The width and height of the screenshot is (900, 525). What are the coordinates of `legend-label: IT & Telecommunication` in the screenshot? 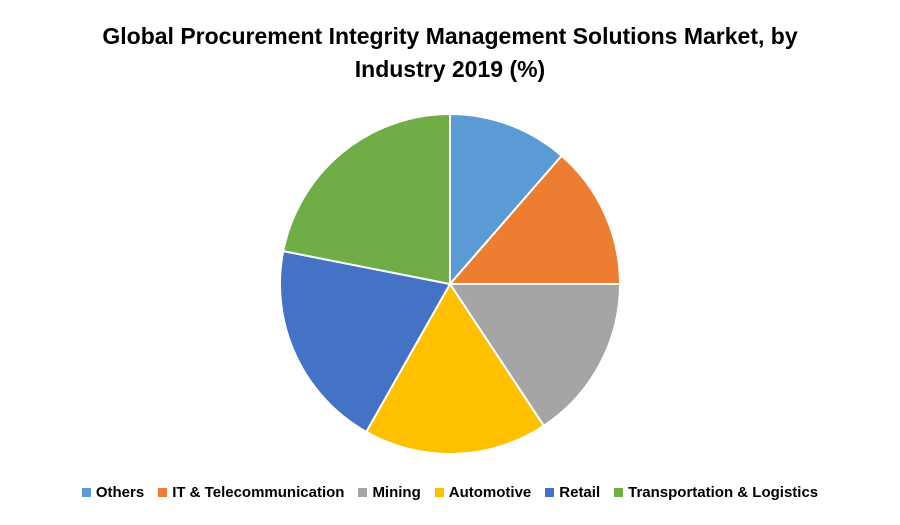 It's located at (258, 492).